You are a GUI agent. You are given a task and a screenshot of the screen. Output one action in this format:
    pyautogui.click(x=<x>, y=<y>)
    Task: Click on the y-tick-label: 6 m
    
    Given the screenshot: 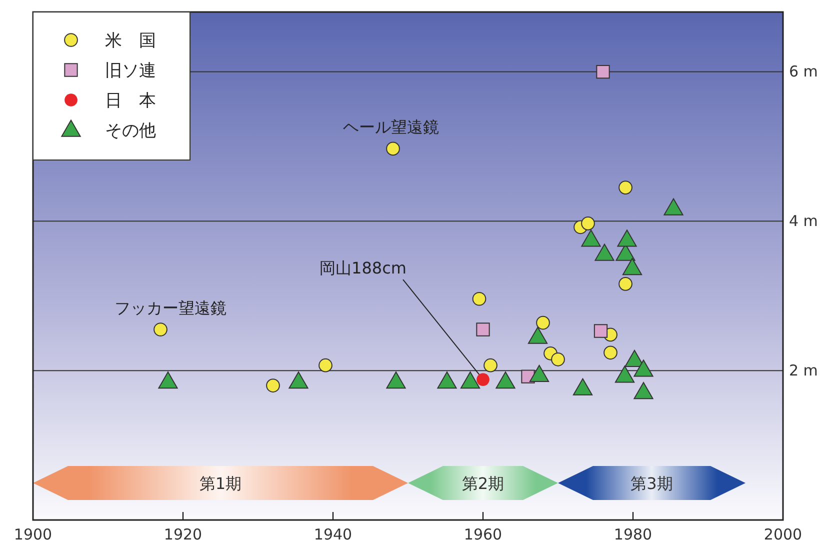 What is the action you would take?
    pyautogui.click(x=803, y=71)
    